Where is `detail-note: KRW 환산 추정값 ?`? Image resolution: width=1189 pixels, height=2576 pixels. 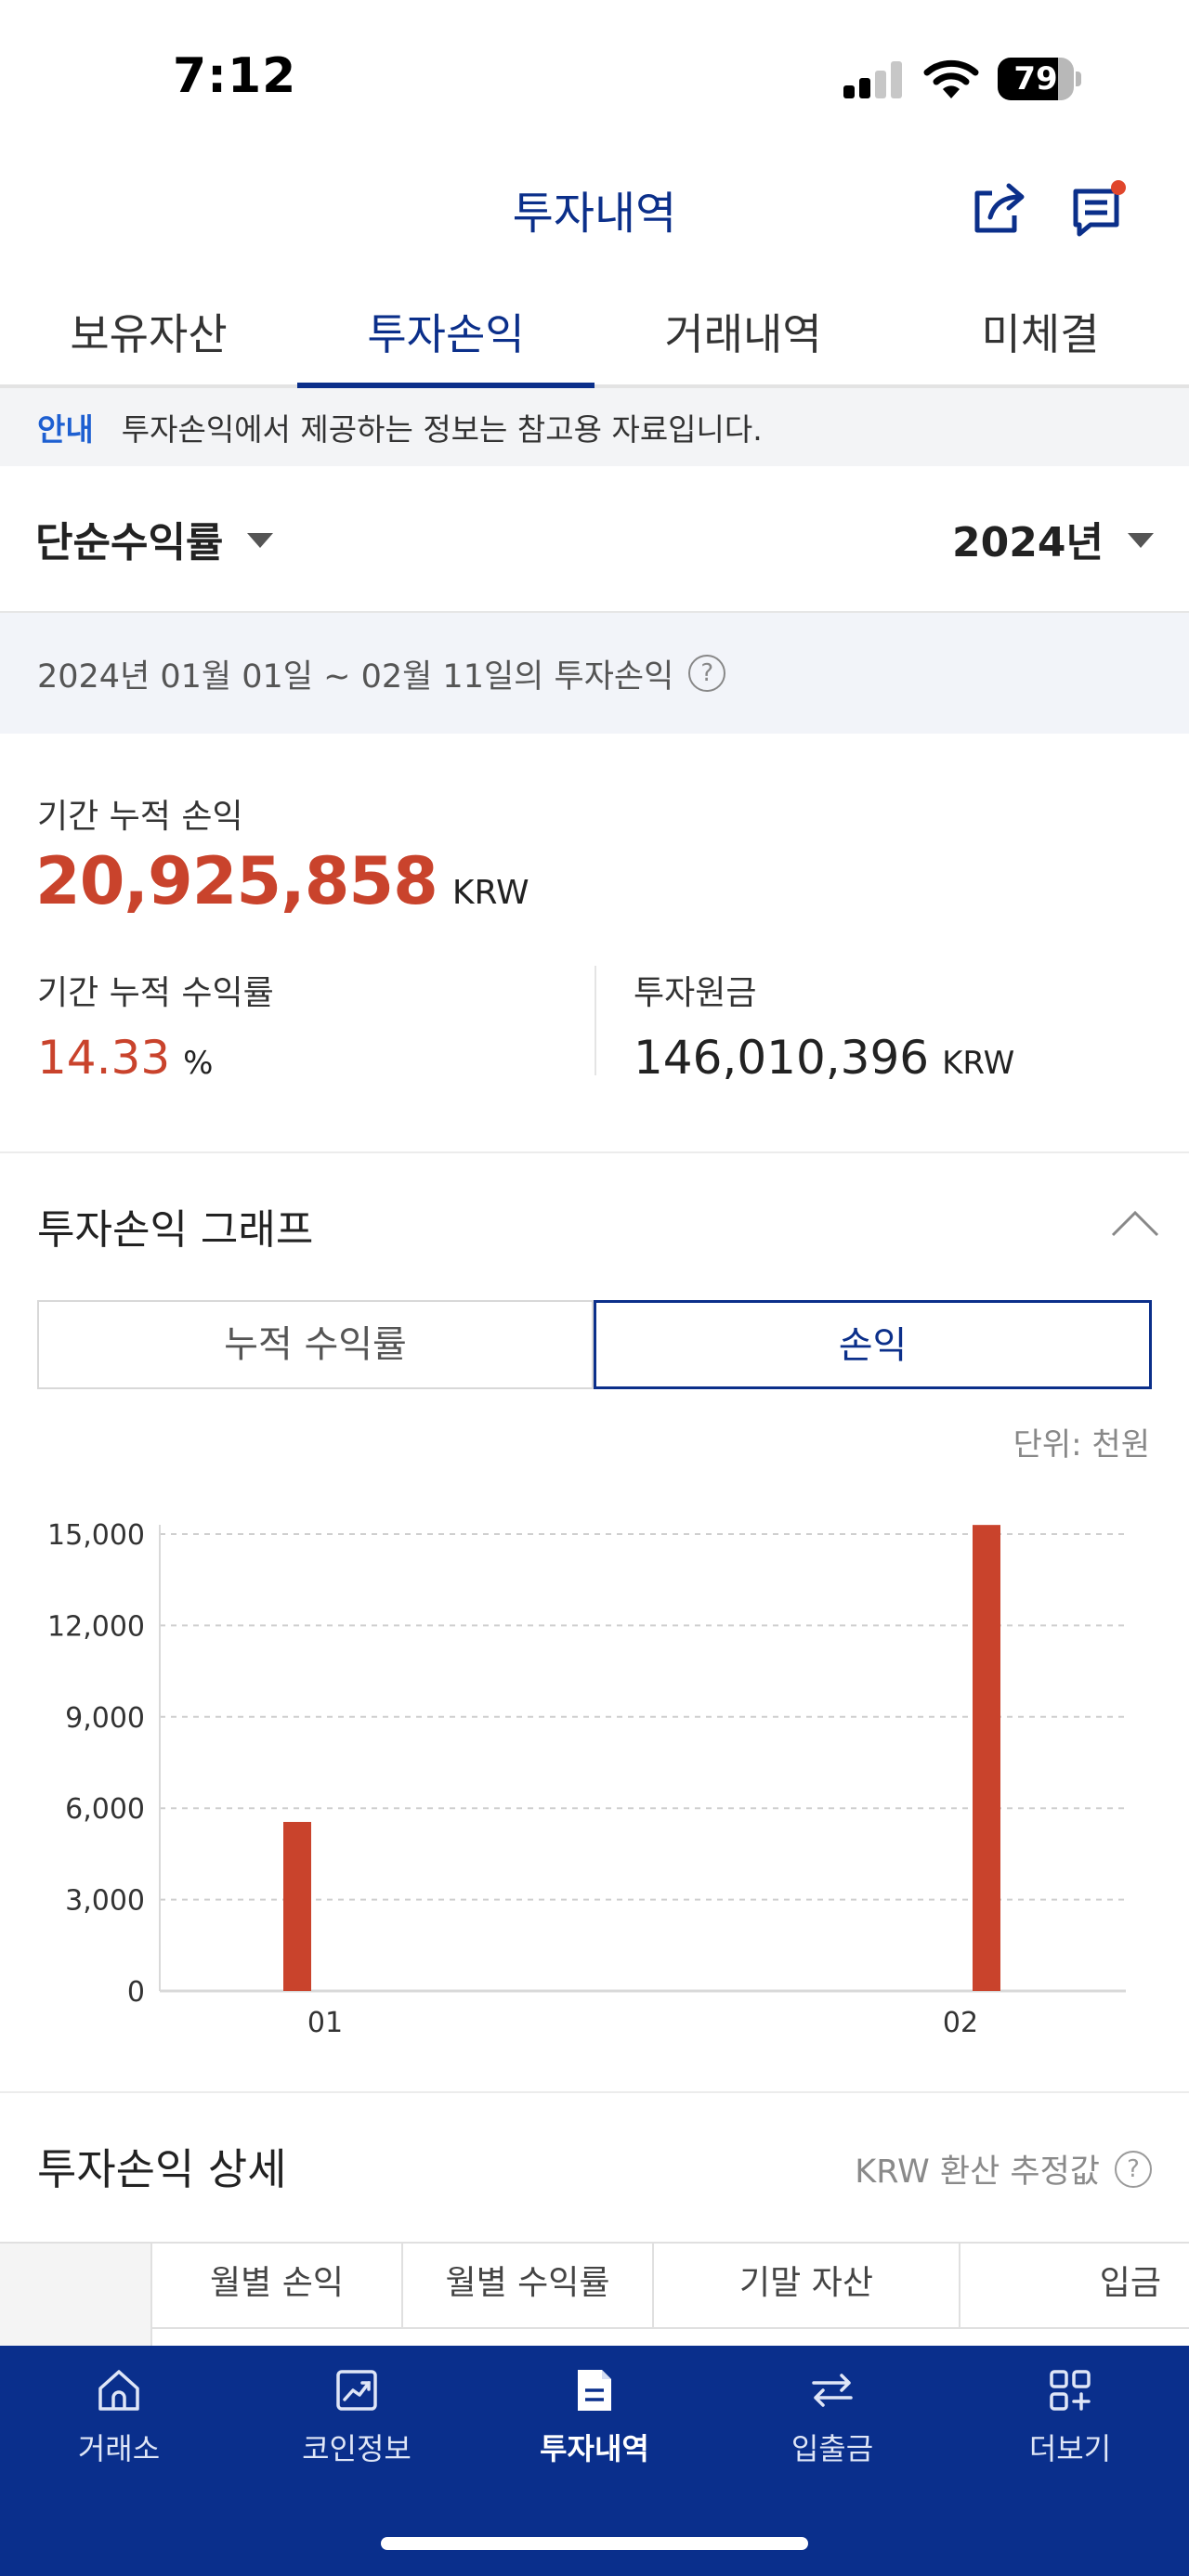 detail-note: KRW 환산 추정값 ? is located at coordinates (1003, 2168).